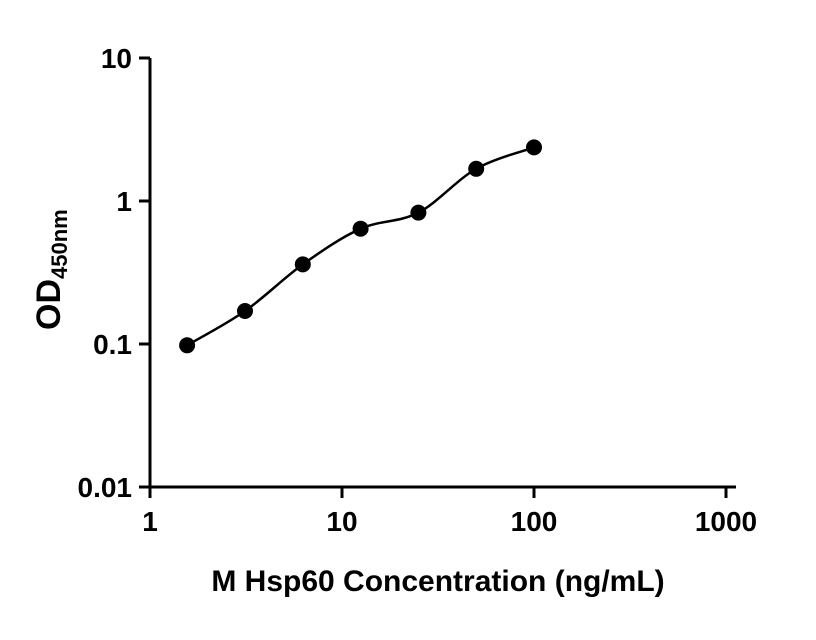 The width and height of the screenshot is (816, 640). I want to click on x-axis-label: M Hsp60 Concentration (ng/mL), so click(438, 581).